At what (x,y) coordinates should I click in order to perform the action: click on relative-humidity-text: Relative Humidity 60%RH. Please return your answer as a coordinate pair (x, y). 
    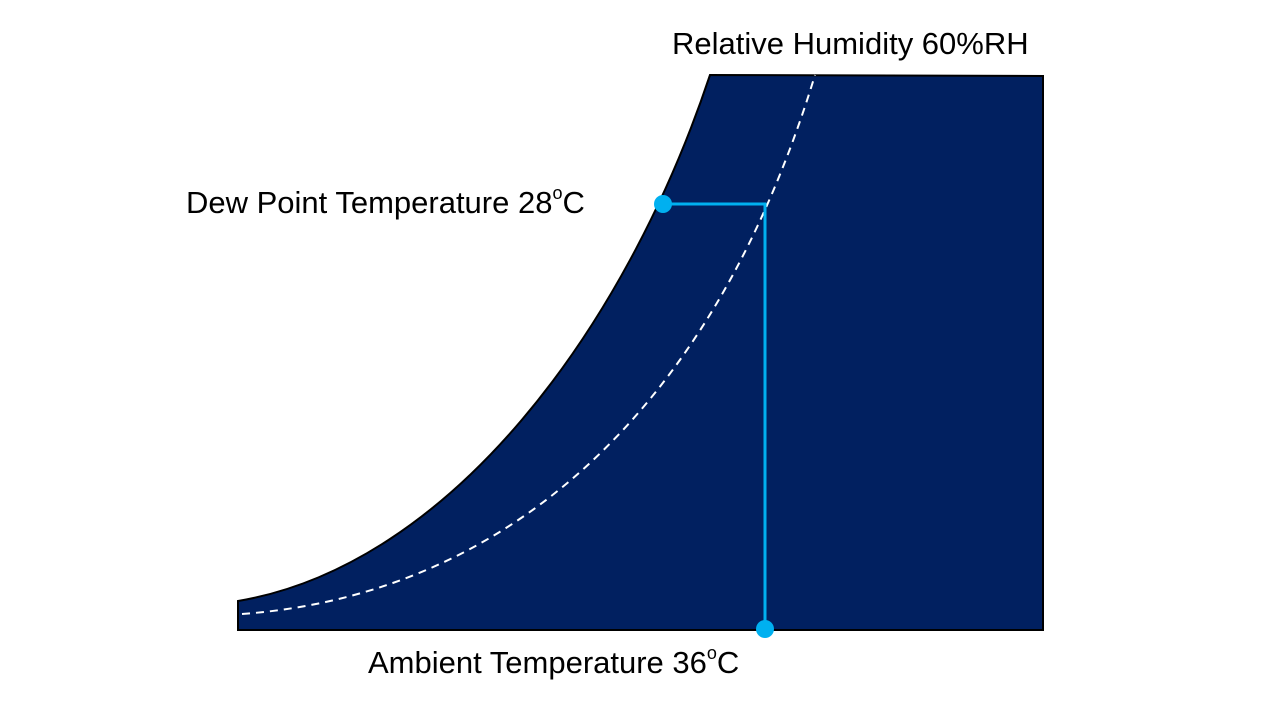
    Looking at the image, I should click on (850, 43).